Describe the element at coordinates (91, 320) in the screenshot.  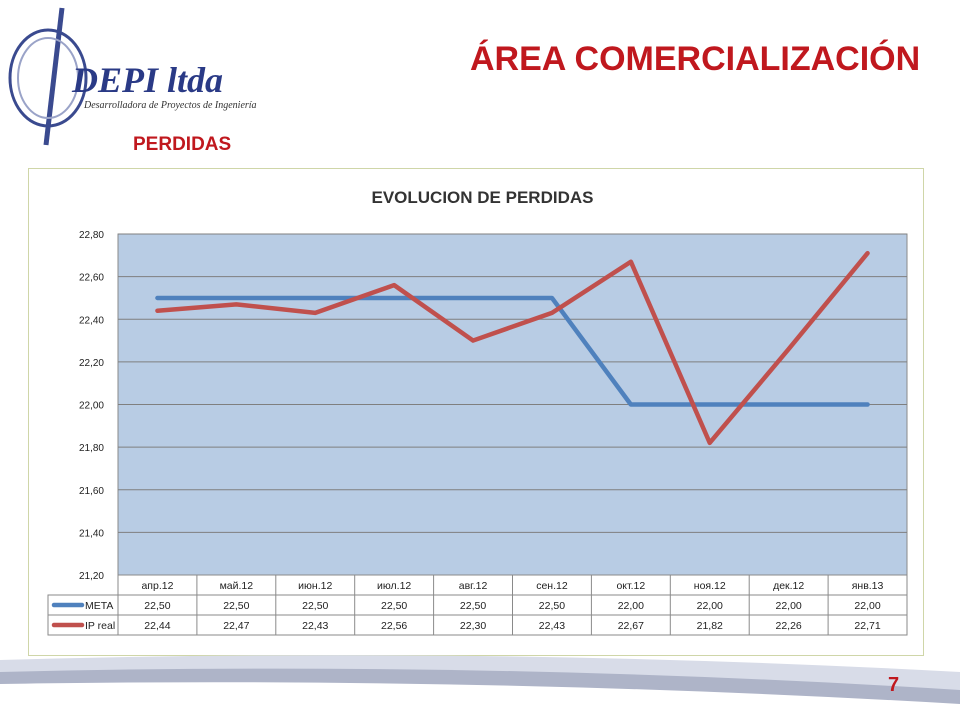
I see `y-tick-label: 22,40` at that location.